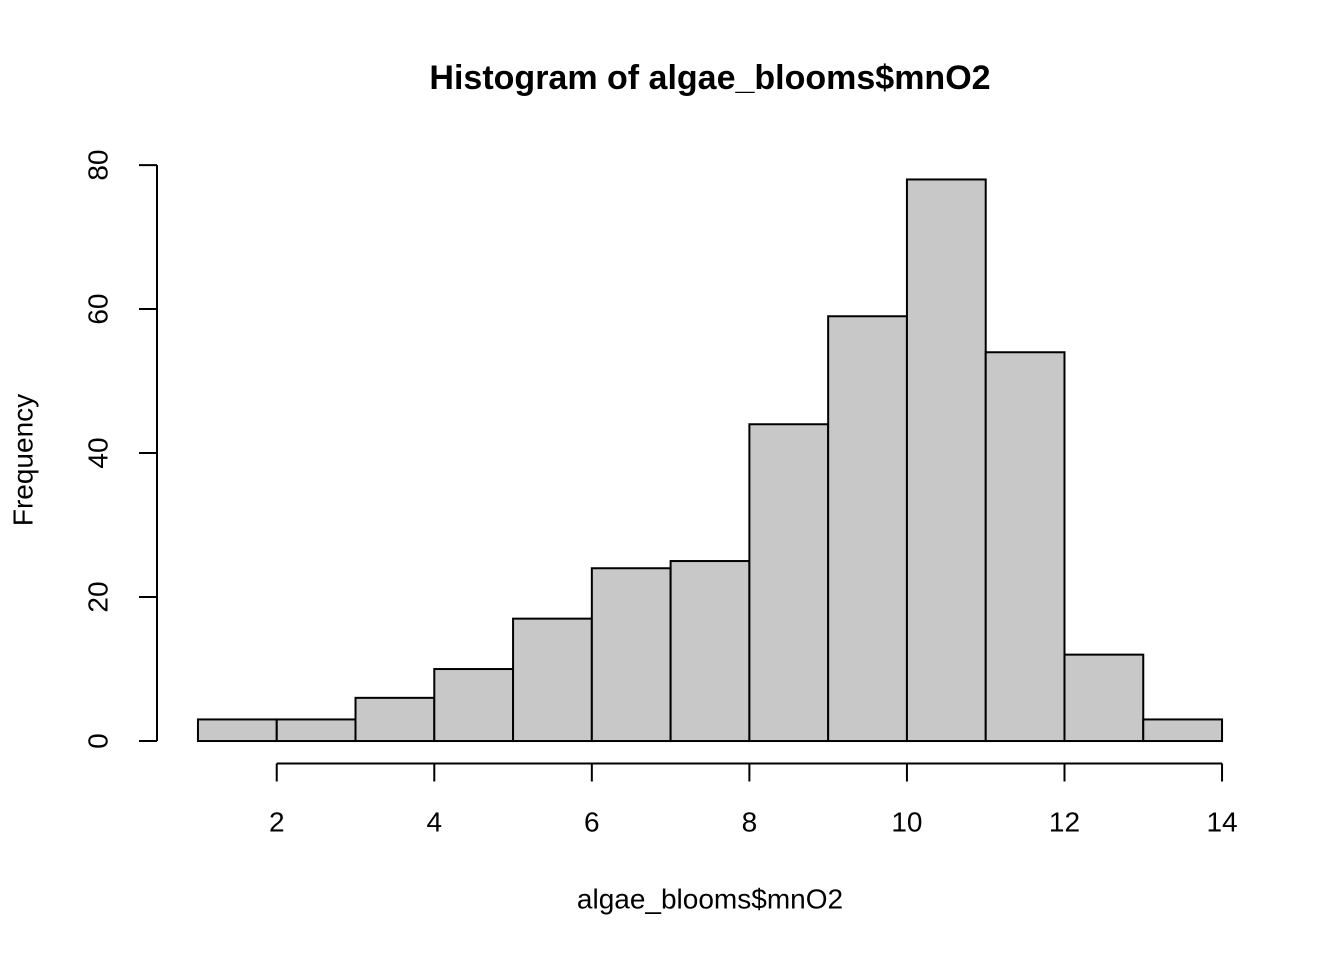 The height and width of the screenshot is (960, 1344). What do you see at coordinates (710, 898) in the screenshot?
I see `x-axis-label: algae_blooms$mnO2` at bounding box center [710, 898].